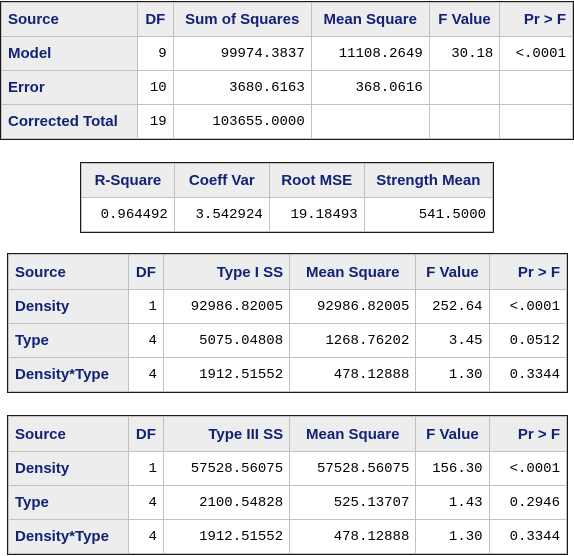  Describe the element at coordinates (226, 306) in the screenshot. I see `ss-cell: 92986.82005` at that location.